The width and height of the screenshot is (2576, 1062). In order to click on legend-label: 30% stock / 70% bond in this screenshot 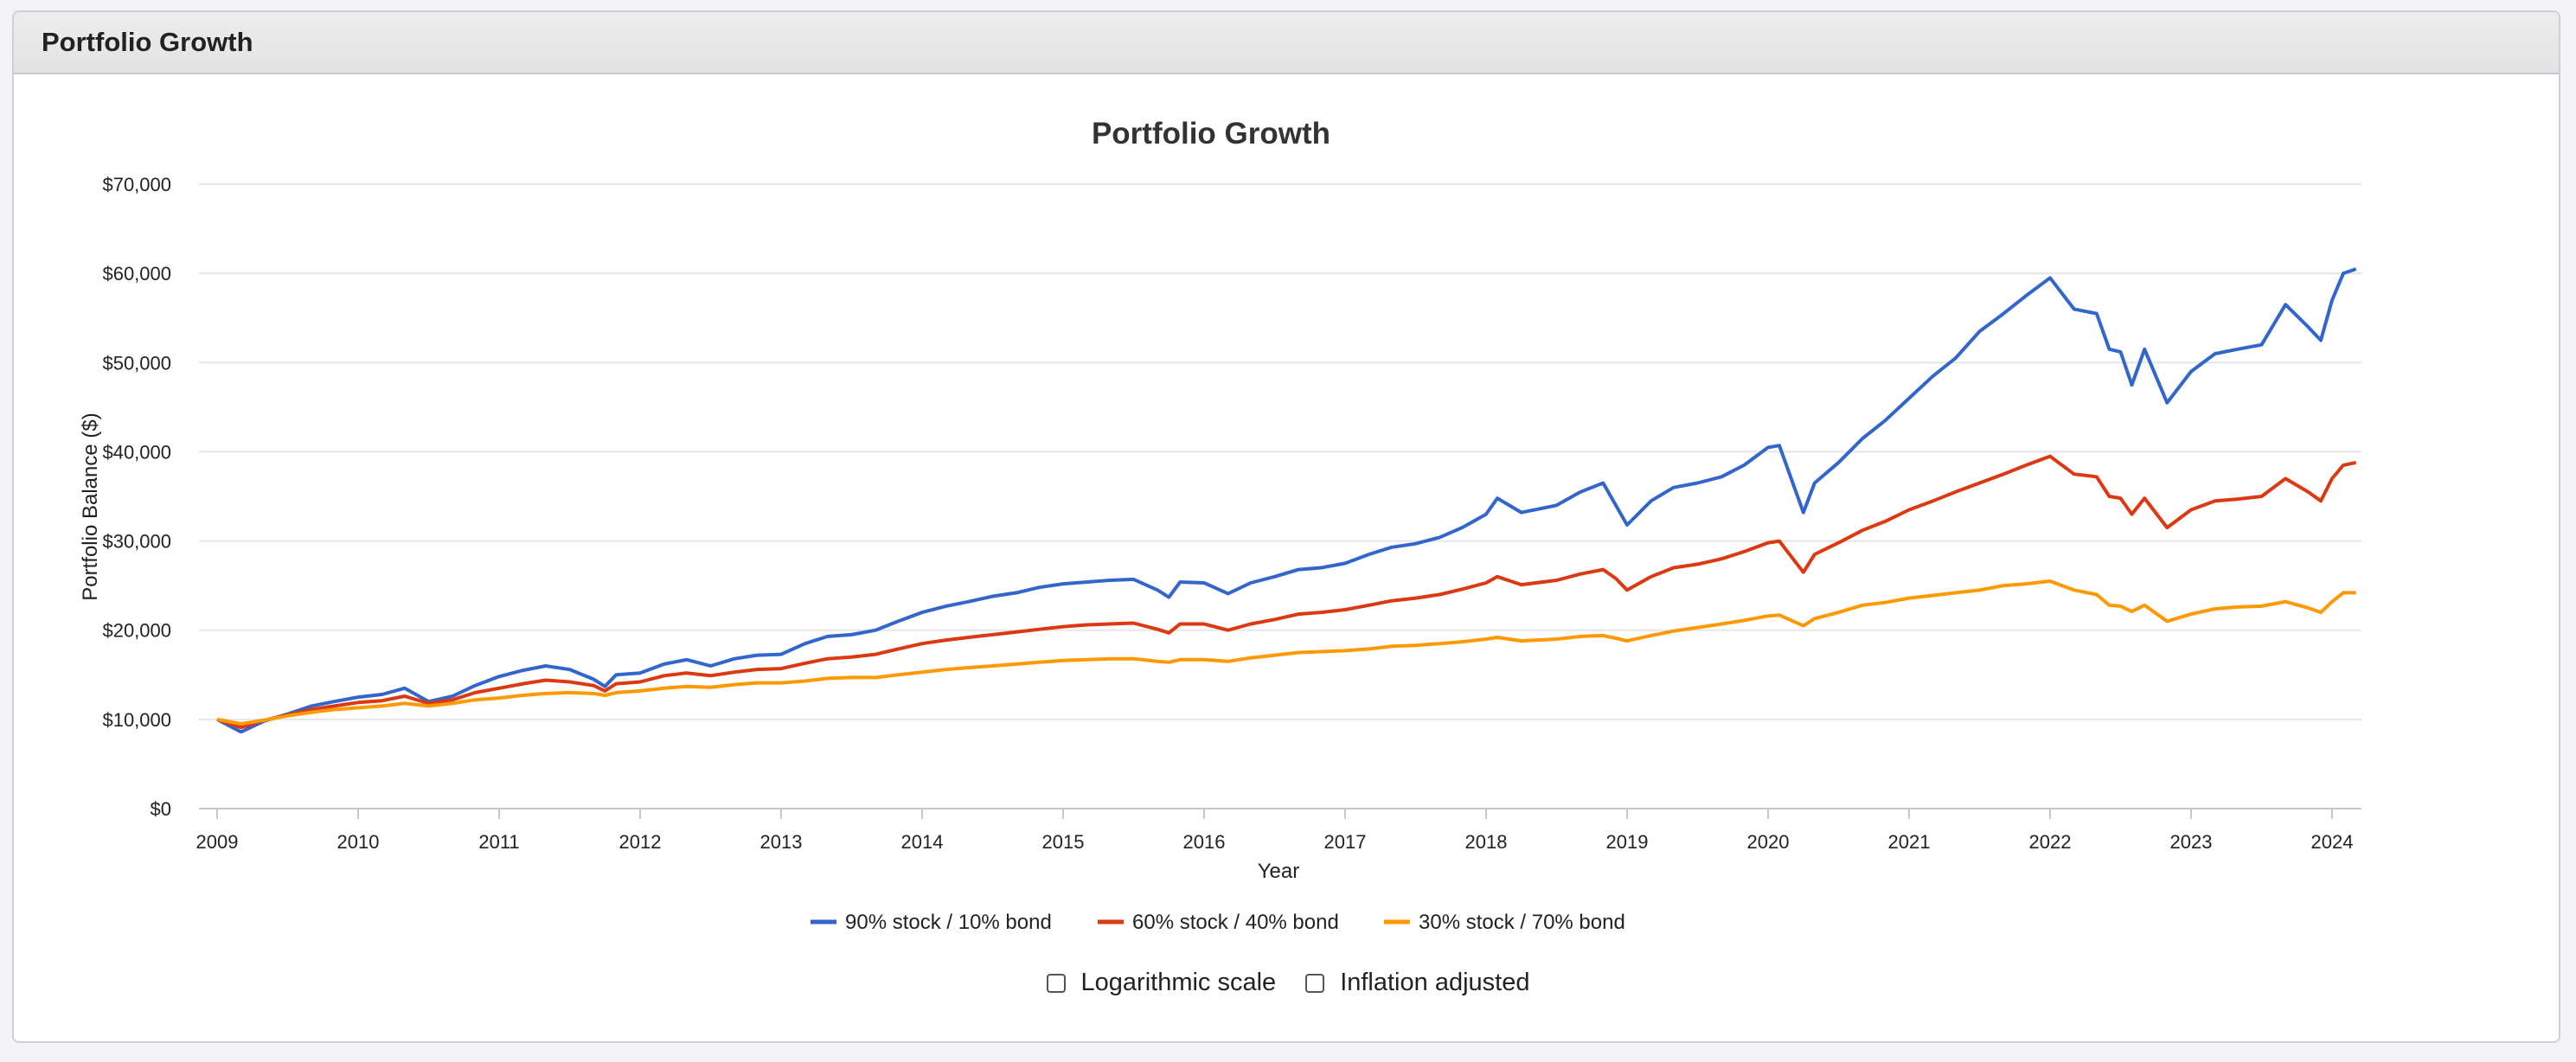, I will do `click(1522, 923)`.